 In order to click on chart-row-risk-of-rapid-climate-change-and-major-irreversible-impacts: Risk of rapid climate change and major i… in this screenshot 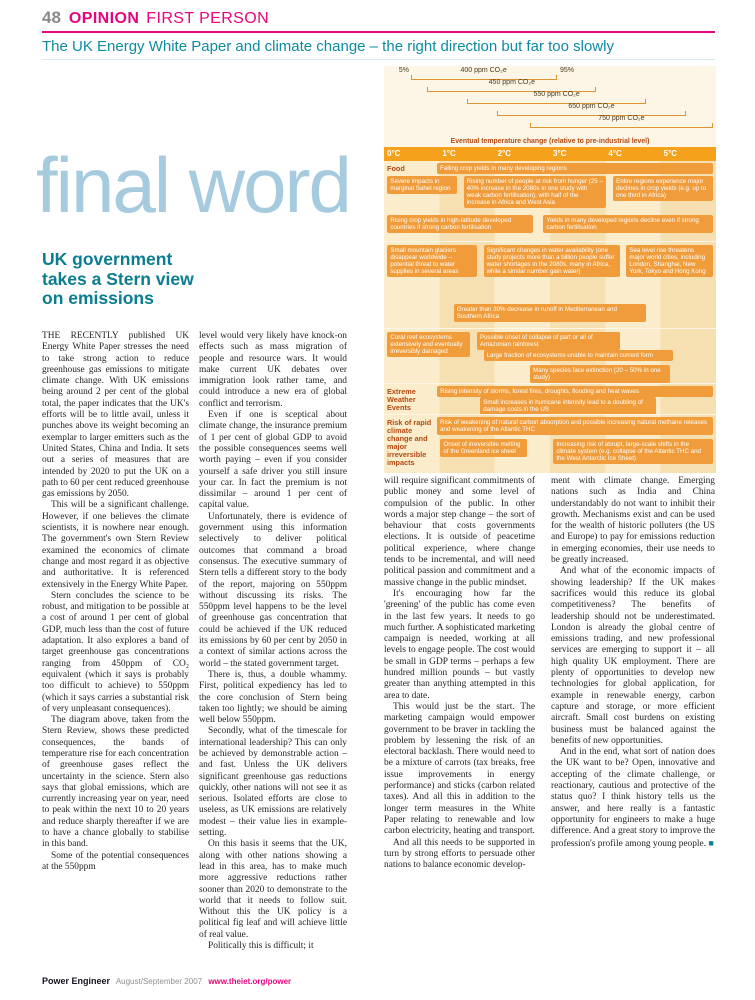, I will do `click(550, 443)`.